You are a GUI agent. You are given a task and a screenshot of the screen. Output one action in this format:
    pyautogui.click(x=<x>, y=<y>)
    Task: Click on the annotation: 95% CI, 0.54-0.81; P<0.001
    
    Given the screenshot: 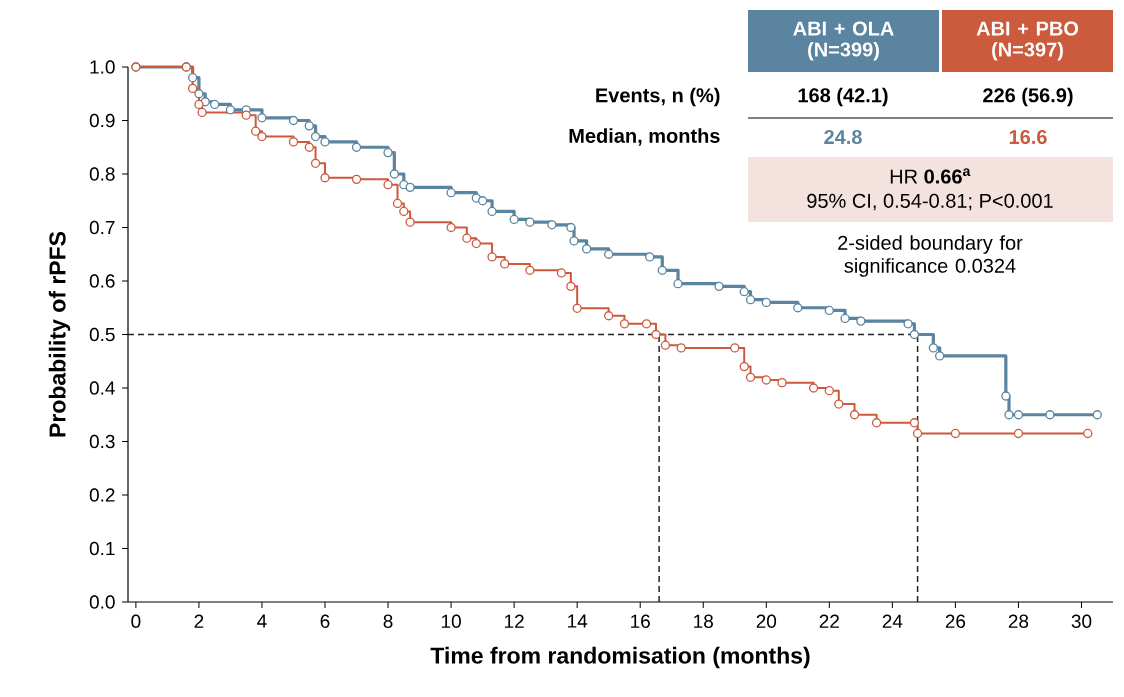 What is the action you would take?
    pyautogui.click(x=930, y=202)
    